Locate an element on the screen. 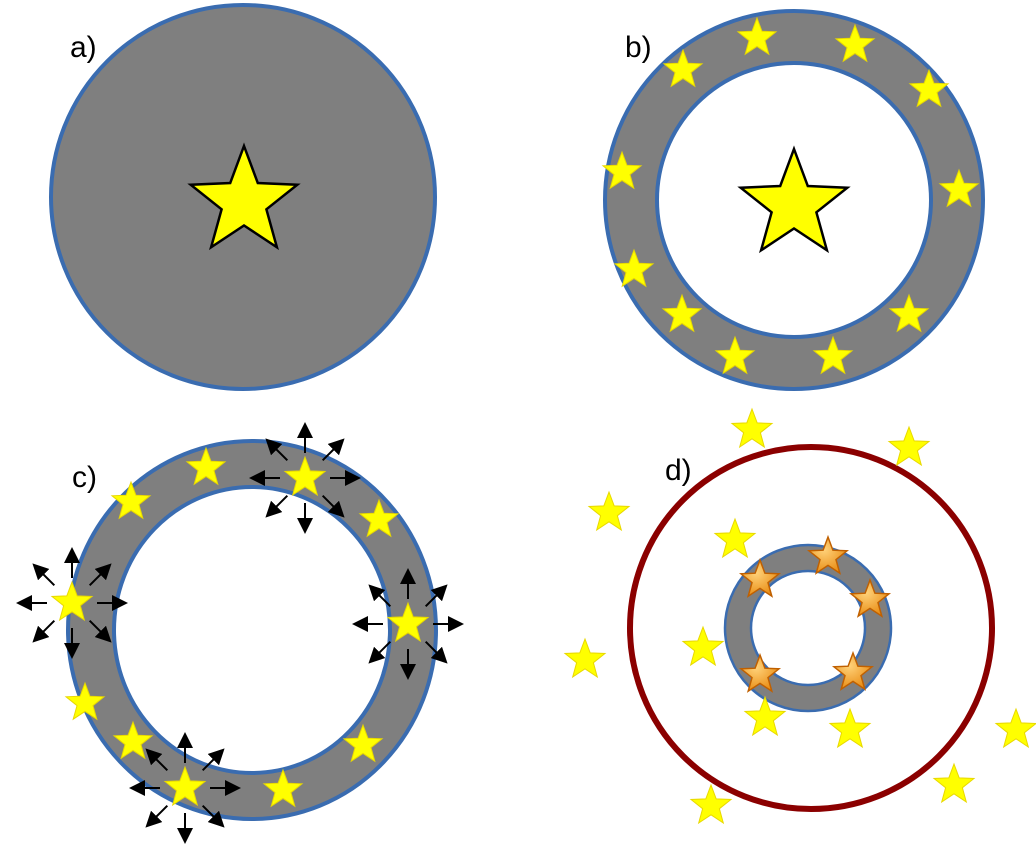  orange-stars is located at coordinates (815, 613).